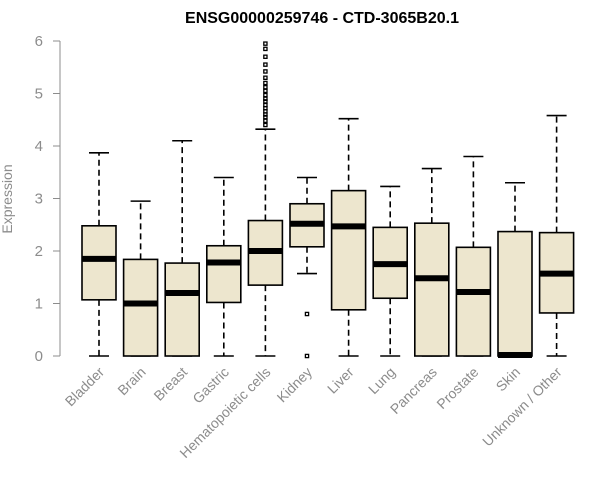  I want to click on box-prostate, so click(473, 256).